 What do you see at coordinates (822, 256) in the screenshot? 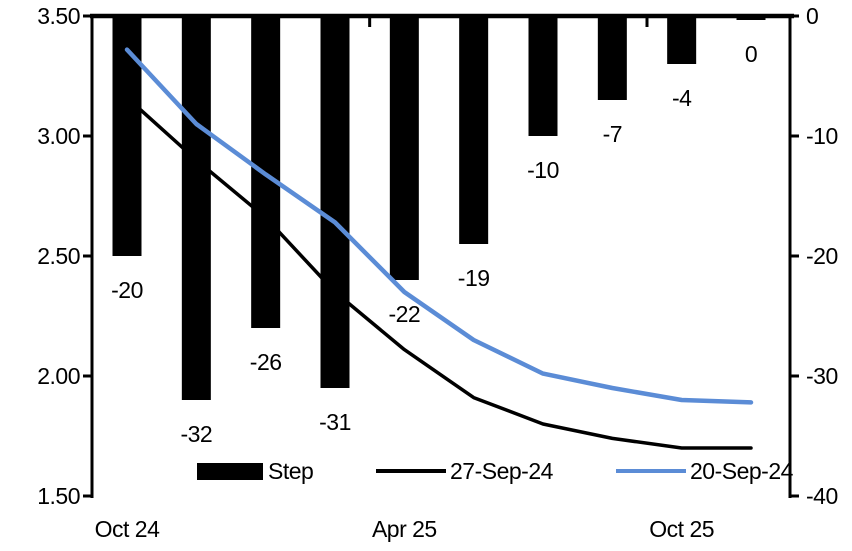
I see `right-axis-tick-label: -20` at bounding box center [822, 256].